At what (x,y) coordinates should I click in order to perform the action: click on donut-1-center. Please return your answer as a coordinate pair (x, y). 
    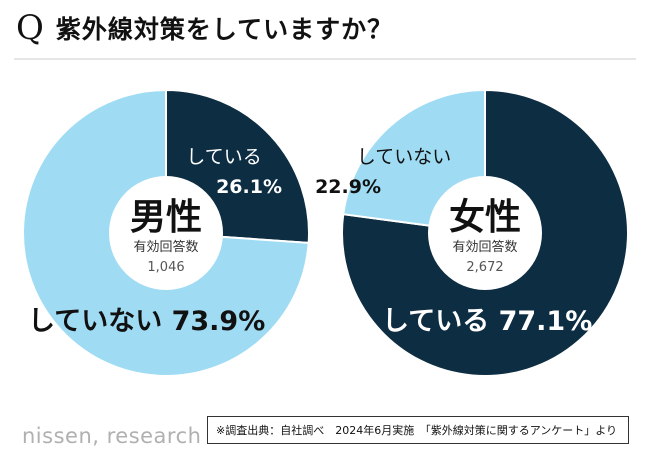
    Looking at the image, I should click on (485, 233).